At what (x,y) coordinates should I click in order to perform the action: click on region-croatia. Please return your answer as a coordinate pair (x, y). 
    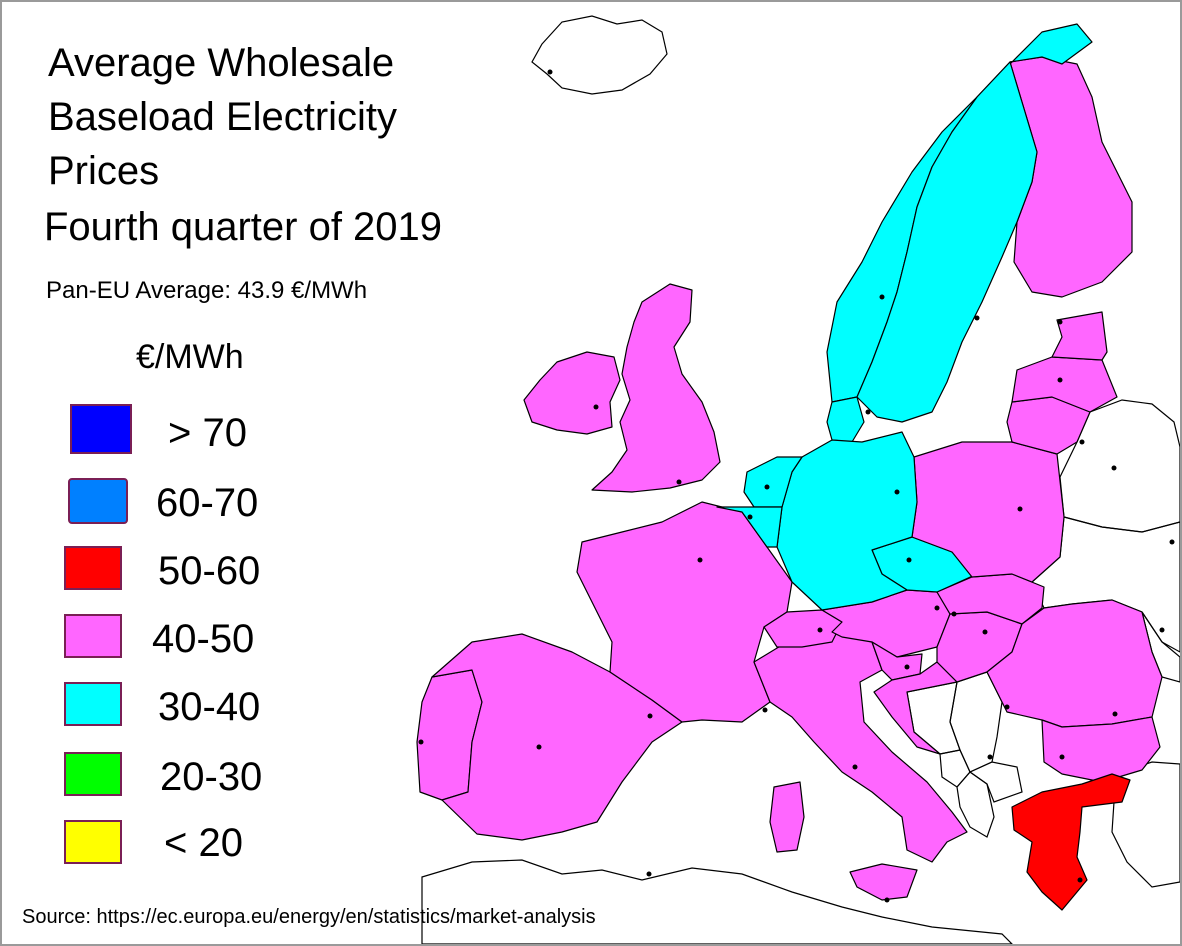
    Looking at the image, I should click on (915, 708).